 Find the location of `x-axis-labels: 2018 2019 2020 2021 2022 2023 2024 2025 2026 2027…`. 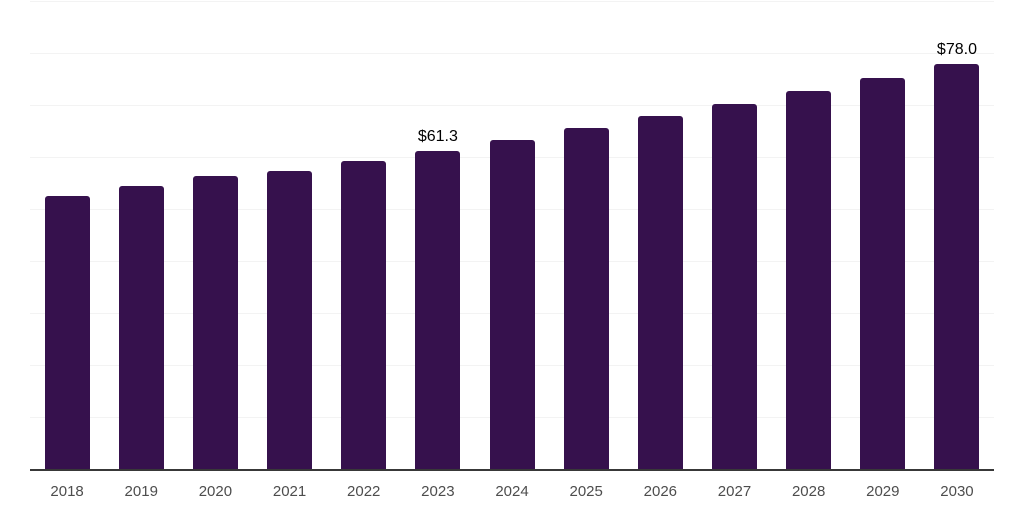

x-axis-labels: 2018 2019 2020 2021 2022 2023 2024 2025 2026 2027… is located at coordinates (512, 491).